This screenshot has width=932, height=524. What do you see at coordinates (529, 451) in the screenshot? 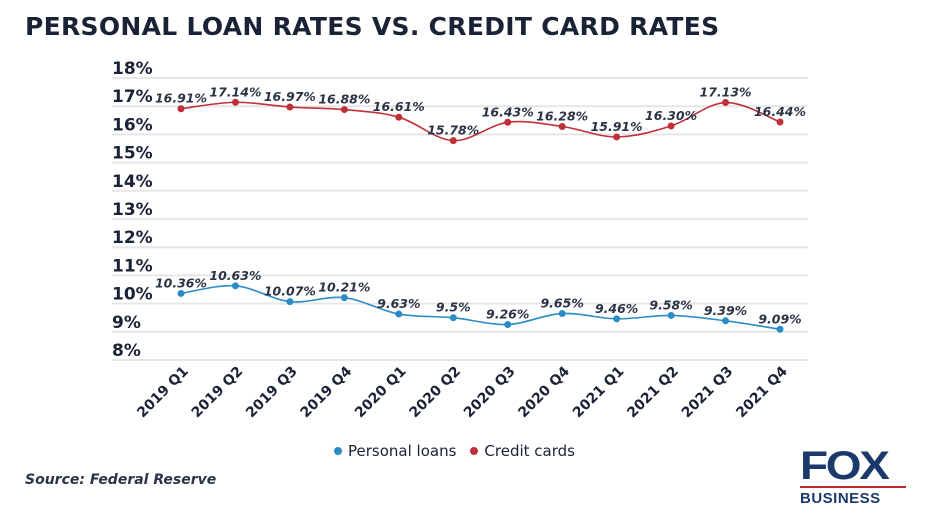
I see `legend-label: Credit cards` at bounding box center [529, 451].